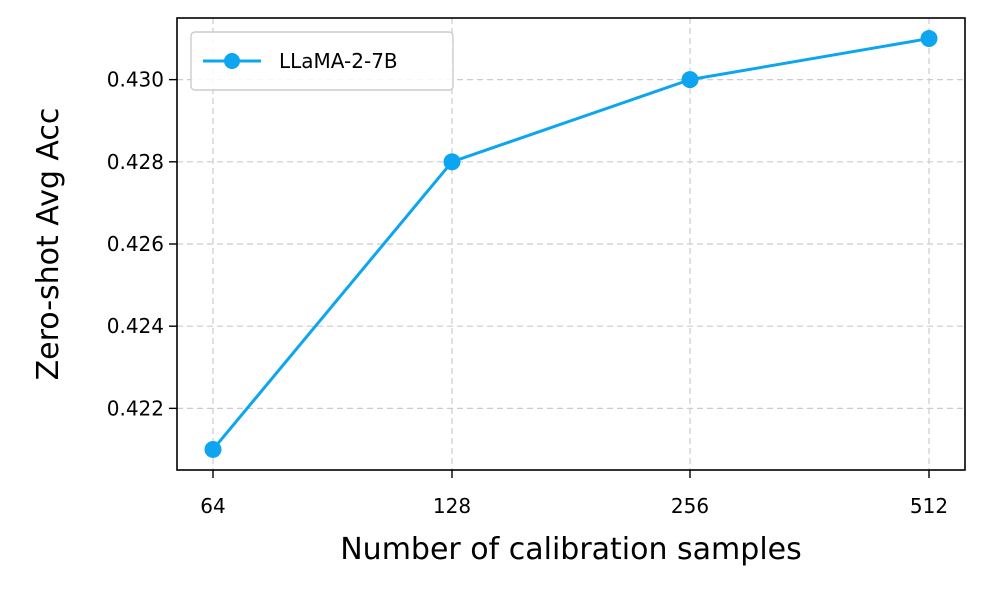 This screenshot has width=996, height=598. I want to click on x-tick-label: 512, so click(929, 506).